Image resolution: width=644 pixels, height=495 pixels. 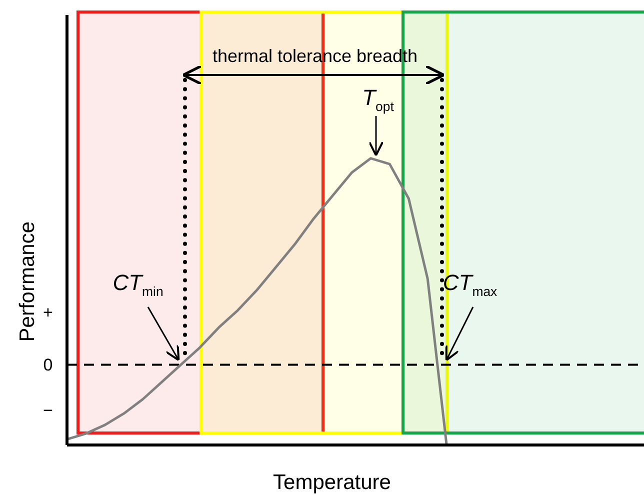 What do you see at coordinates (48, 365) in the screenshot?
I see `ref-line-label: 0` at bounding box center [48, 365].